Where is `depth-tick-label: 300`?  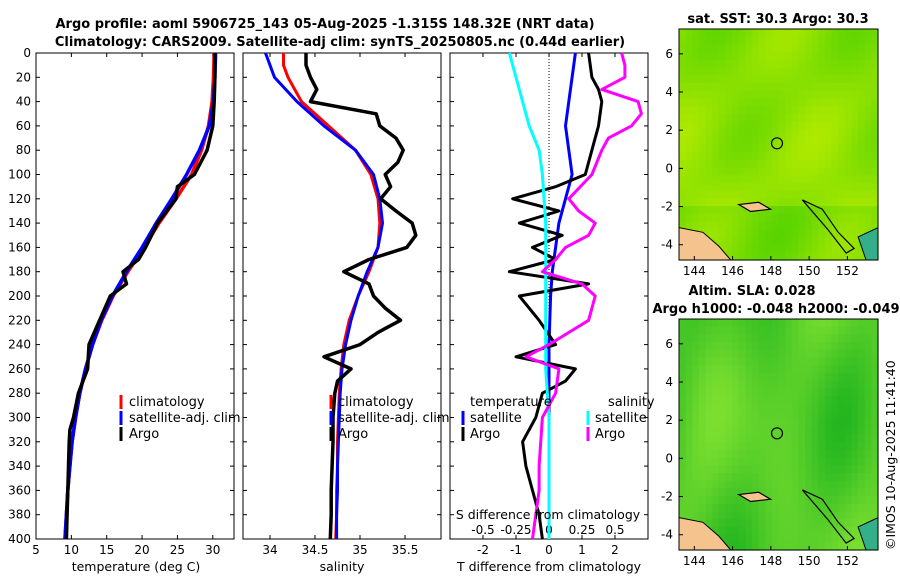
depth-tick-label: 300 is located at coordinates (19, 418).